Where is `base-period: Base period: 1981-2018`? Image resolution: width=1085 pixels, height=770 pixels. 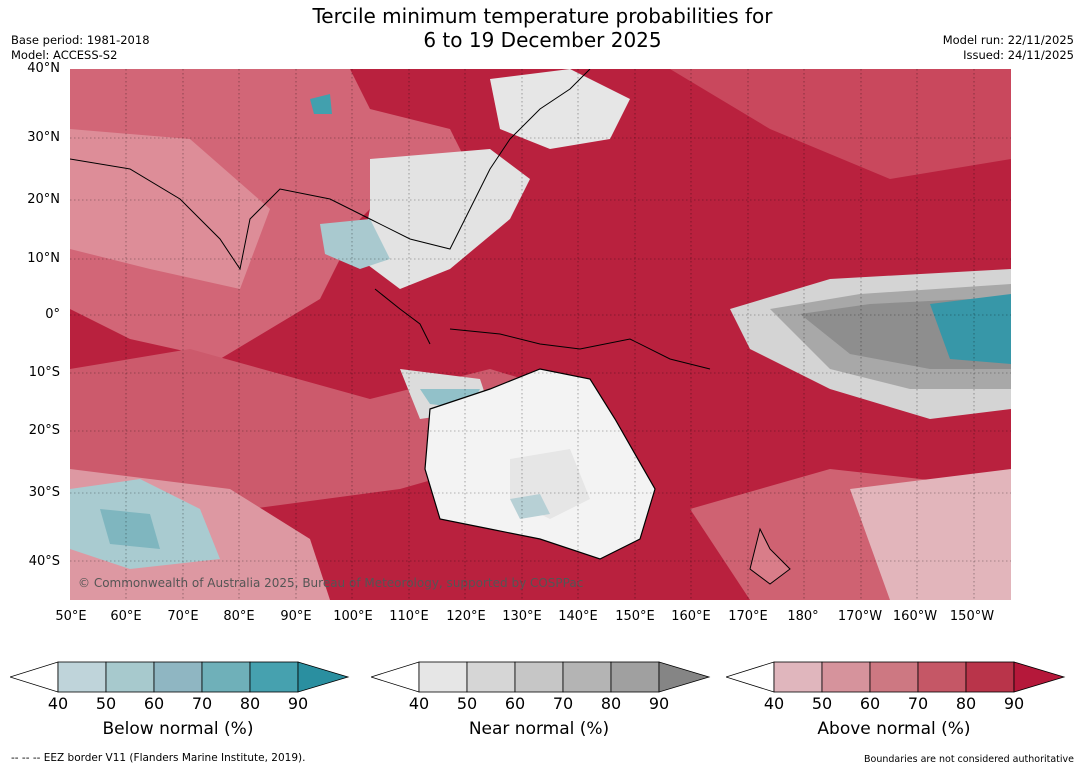
base-period: Base period: 1981-2018 is located at coordinates (80, 40).